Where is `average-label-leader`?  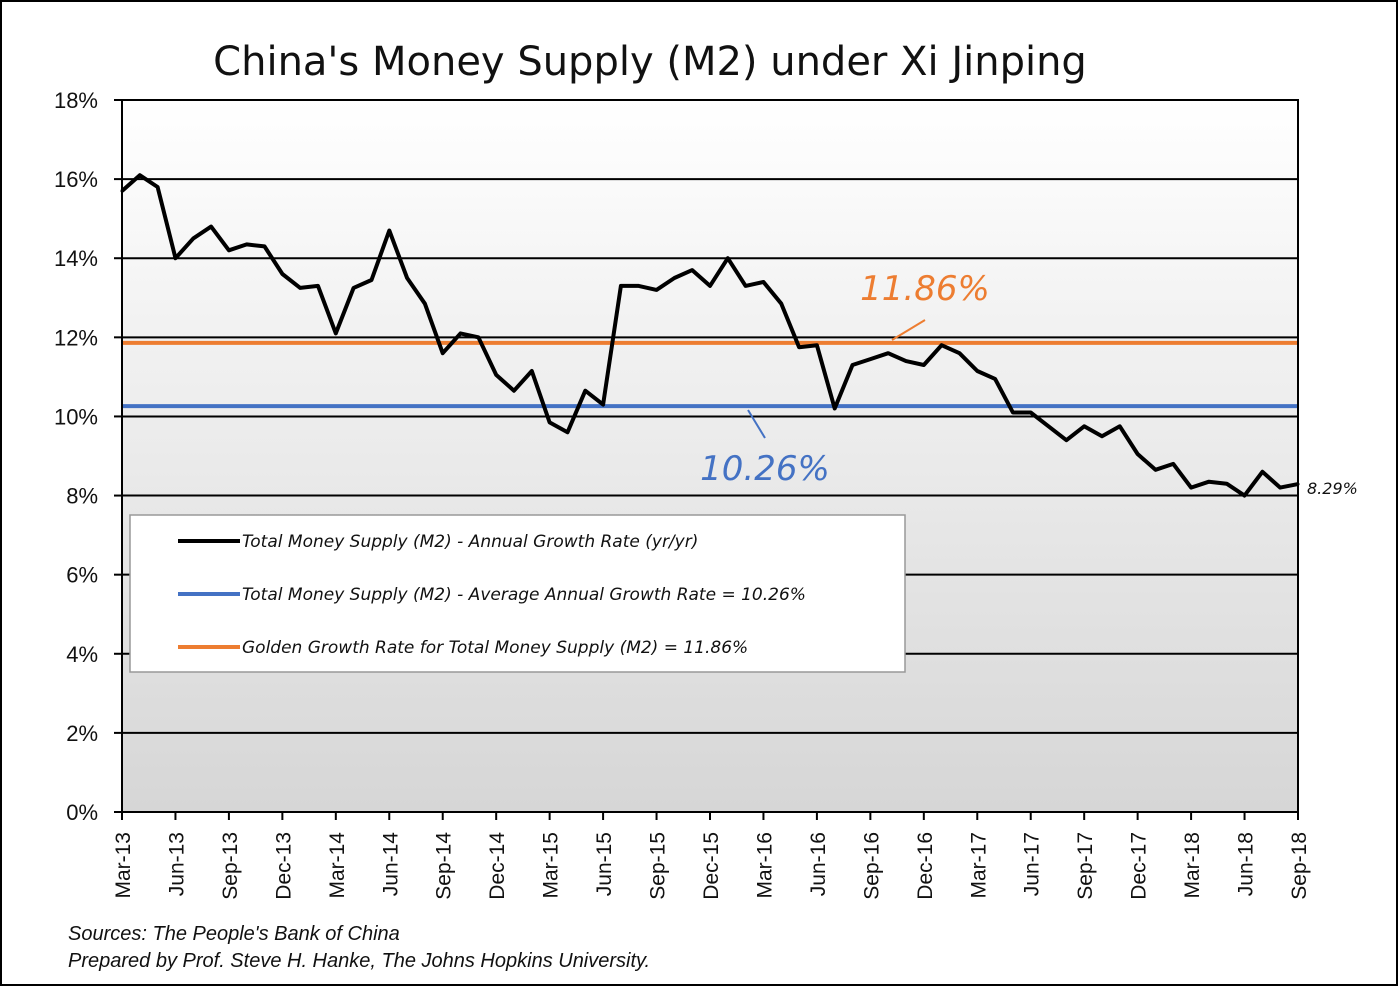
average-label-leader is located at coordinates (756, 424).